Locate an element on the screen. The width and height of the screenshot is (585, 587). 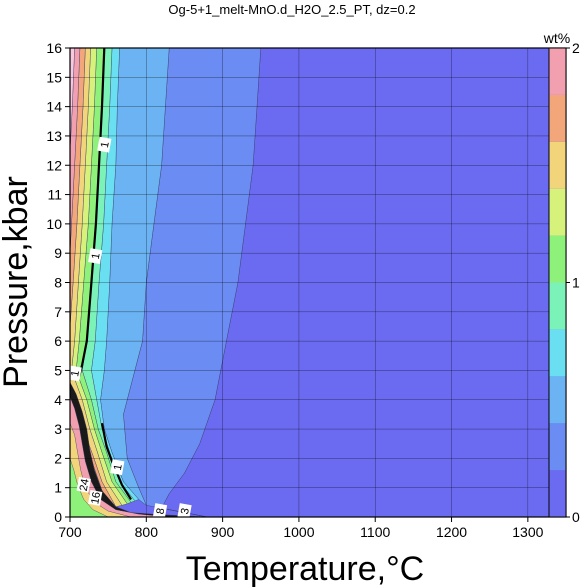
y-tick-label: 10 is located at coordinates (54, 224).